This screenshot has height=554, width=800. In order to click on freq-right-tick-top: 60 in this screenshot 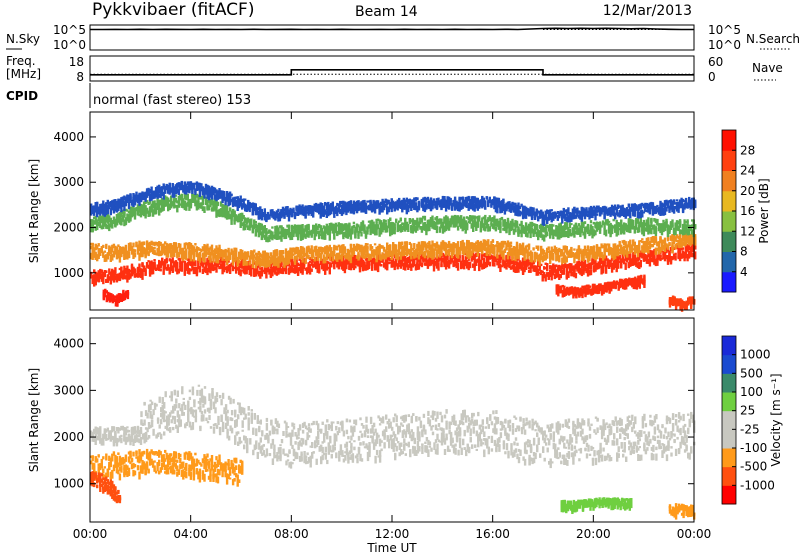, I will do `click(715, 62)`.